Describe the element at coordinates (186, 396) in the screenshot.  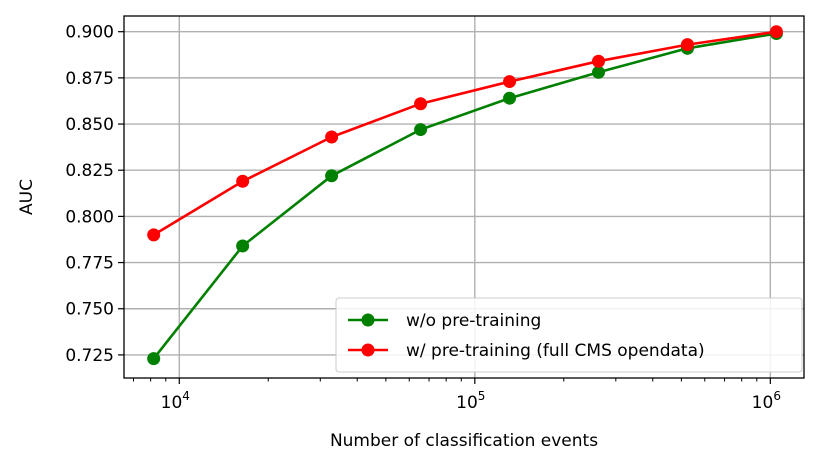
I see `x-tick-label-exponent: 4` at that location.